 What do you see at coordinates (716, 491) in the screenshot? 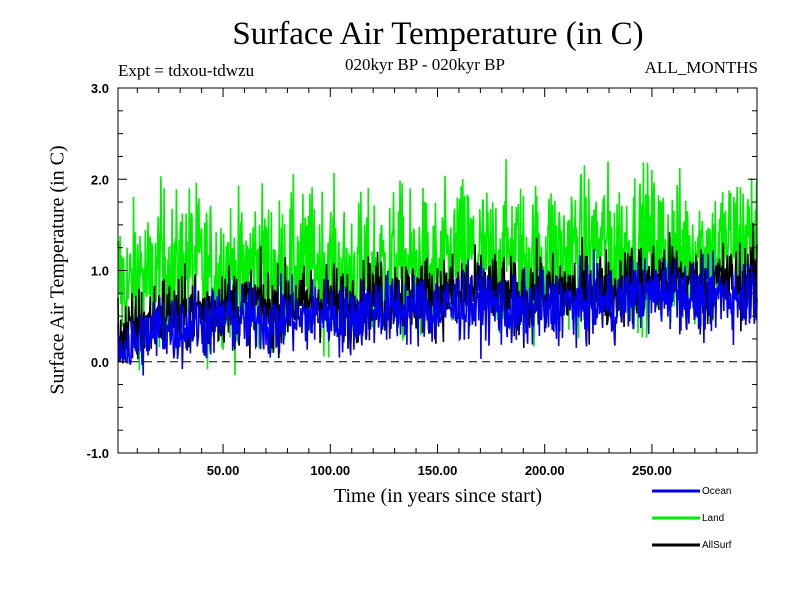
I see `legend-label-ocean: Ocean` at bounding box center [716, 491].